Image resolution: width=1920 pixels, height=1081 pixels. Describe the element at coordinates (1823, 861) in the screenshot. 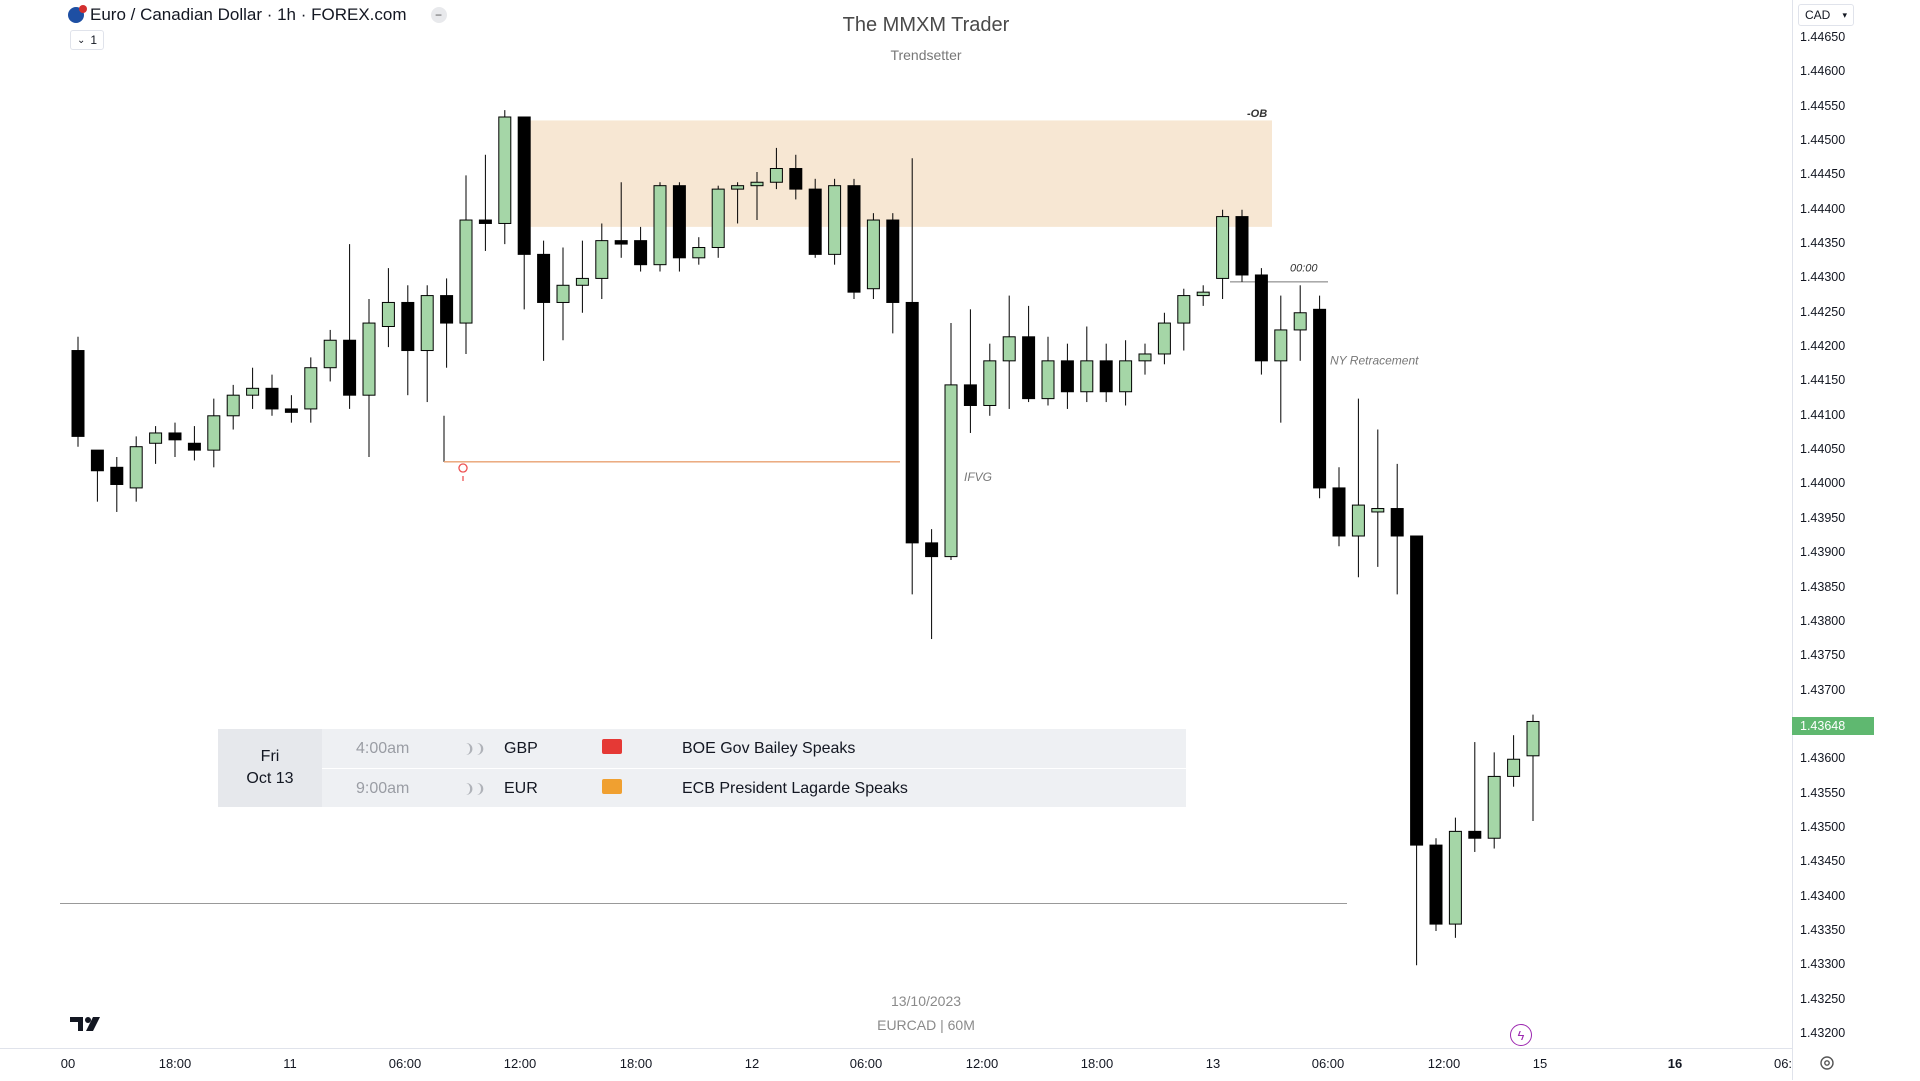

I see `price-tick-label: 1.43450` at that location.